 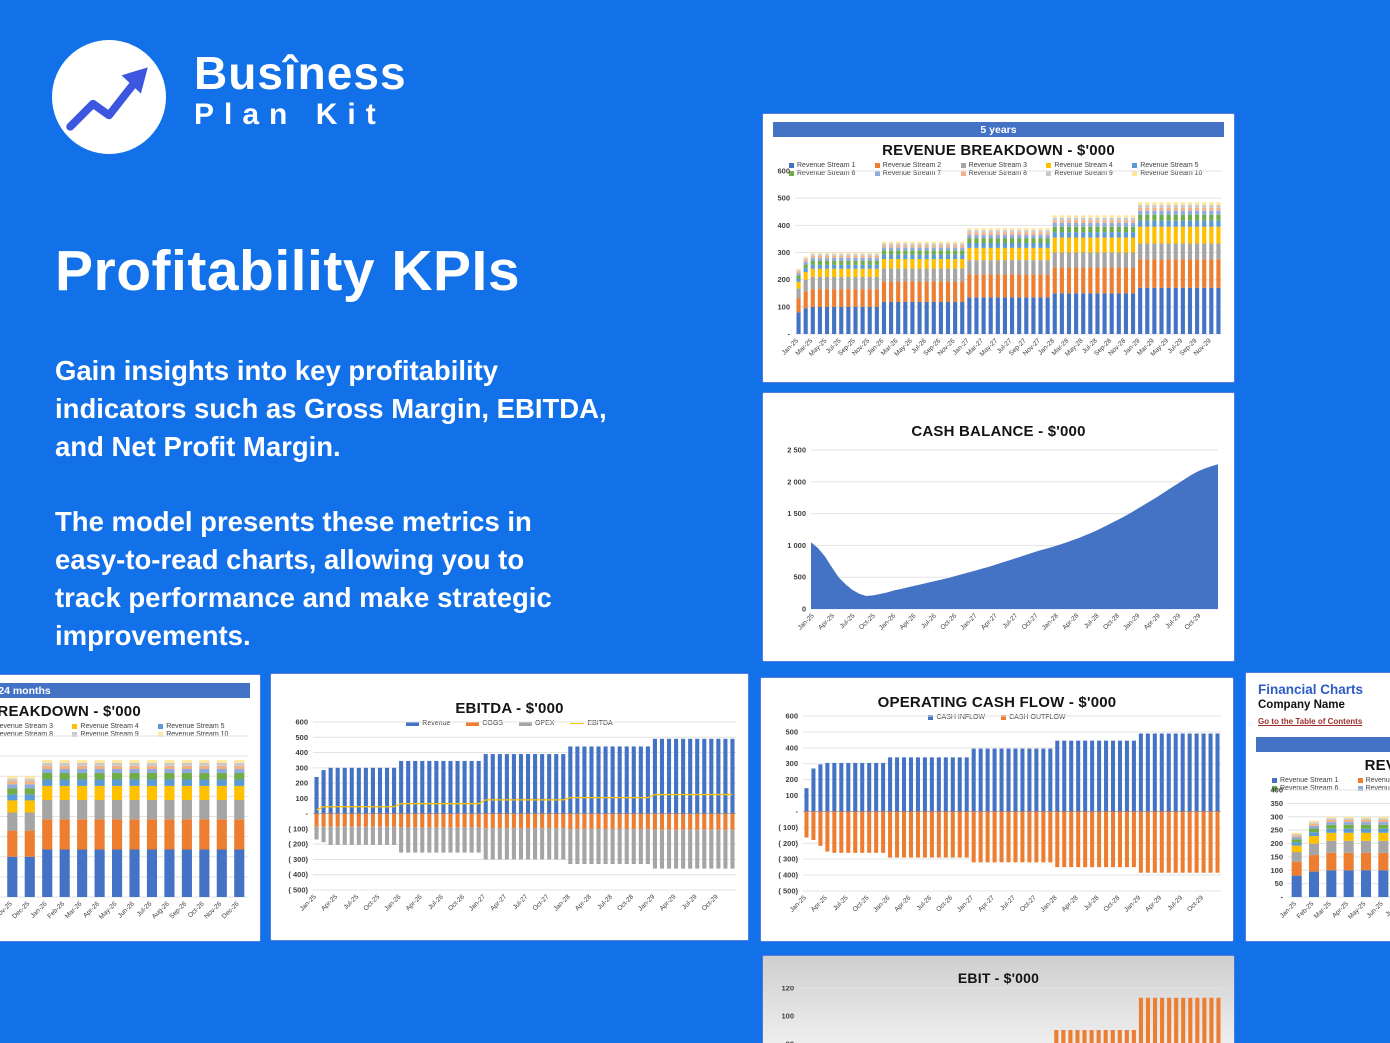 I want to click on svg-text: 600, so click(x=791, y=716).